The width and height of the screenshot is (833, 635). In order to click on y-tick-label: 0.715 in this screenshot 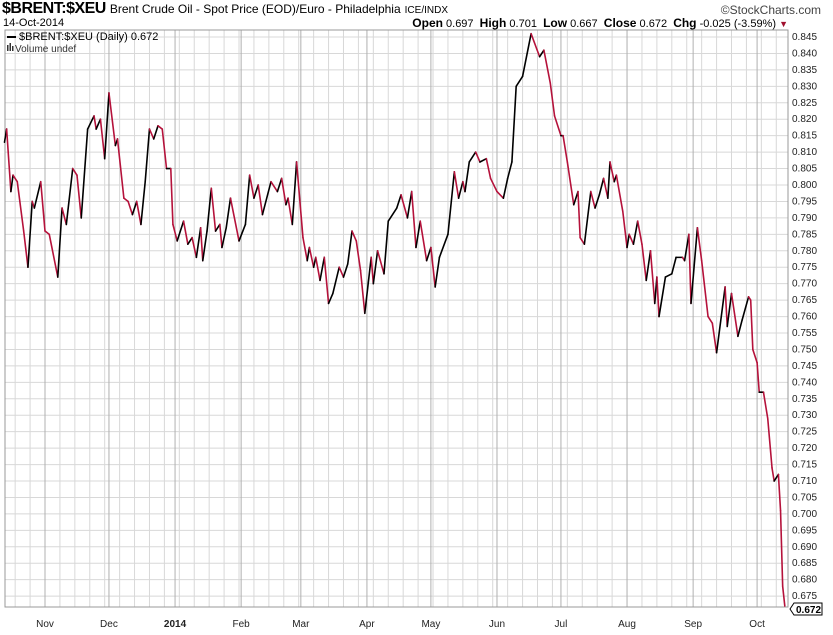, I will do `click(804, 465)`.